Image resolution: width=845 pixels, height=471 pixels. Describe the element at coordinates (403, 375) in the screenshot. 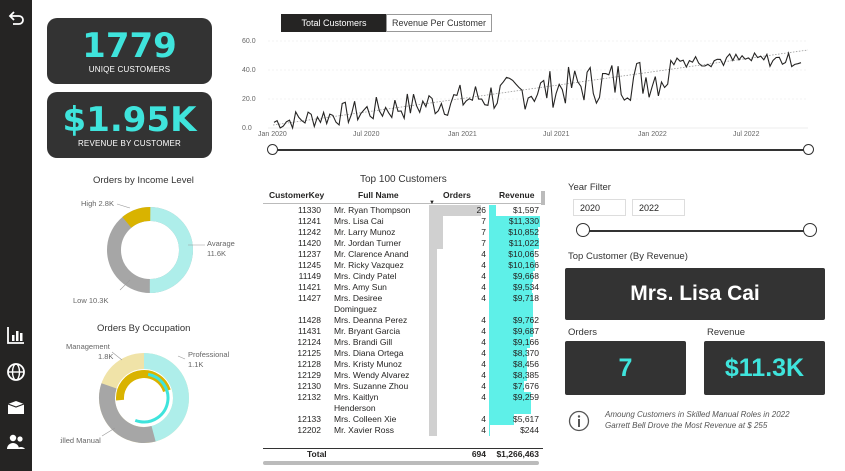

I see `table-row: 12129 Mrs. Wendy Alvarez 4 $8,385` at that location.